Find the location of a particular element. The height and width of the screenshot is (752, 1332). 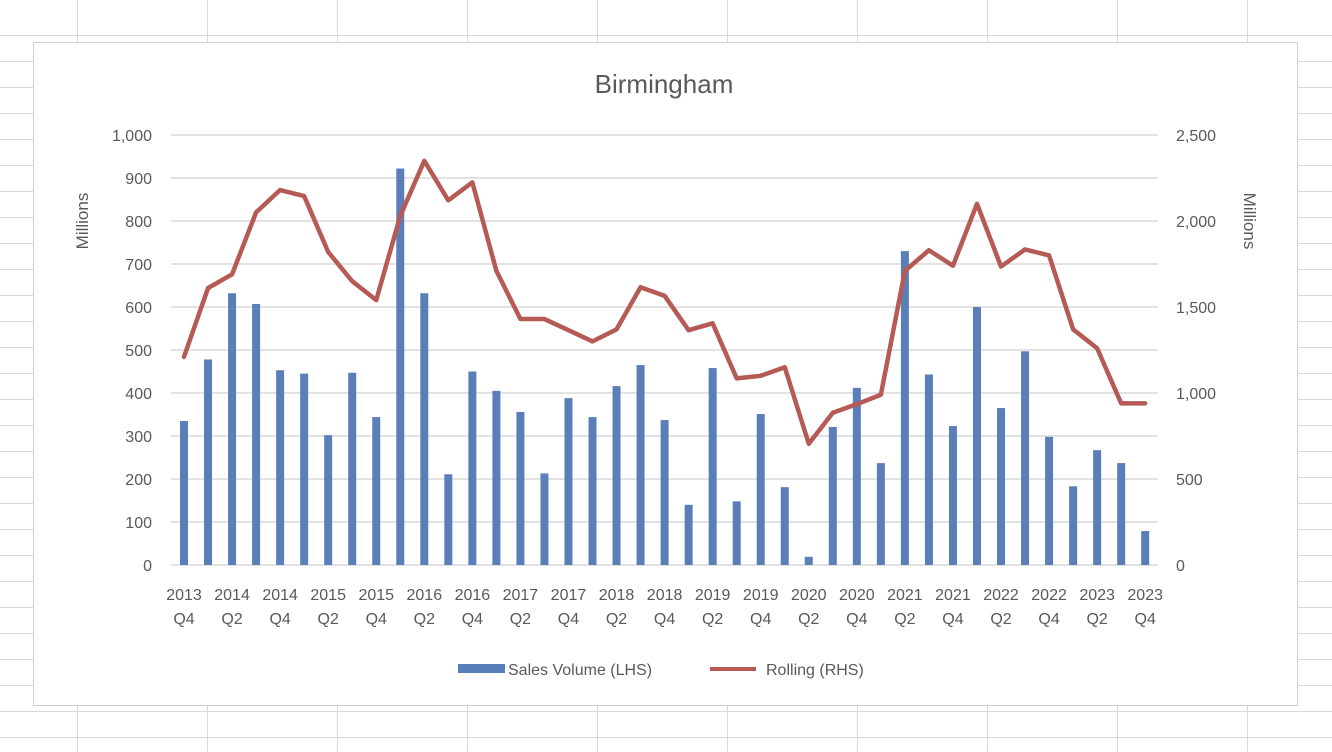

y-tick-left: 300 is located at coordinates (138, 437).